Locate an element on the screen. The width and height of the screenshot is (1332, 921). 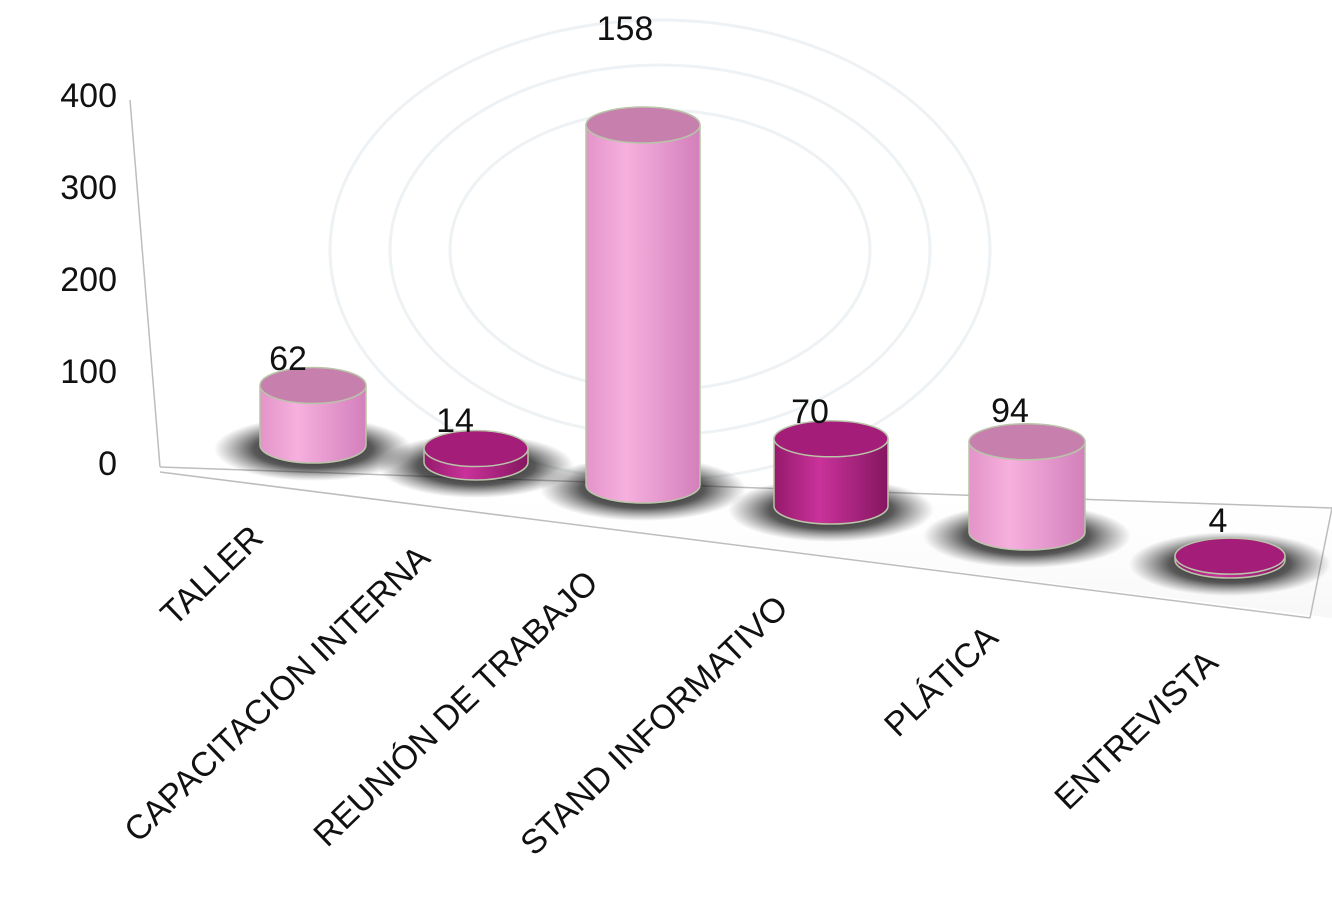
data-label: 14 is located at coordinates (455, 421).